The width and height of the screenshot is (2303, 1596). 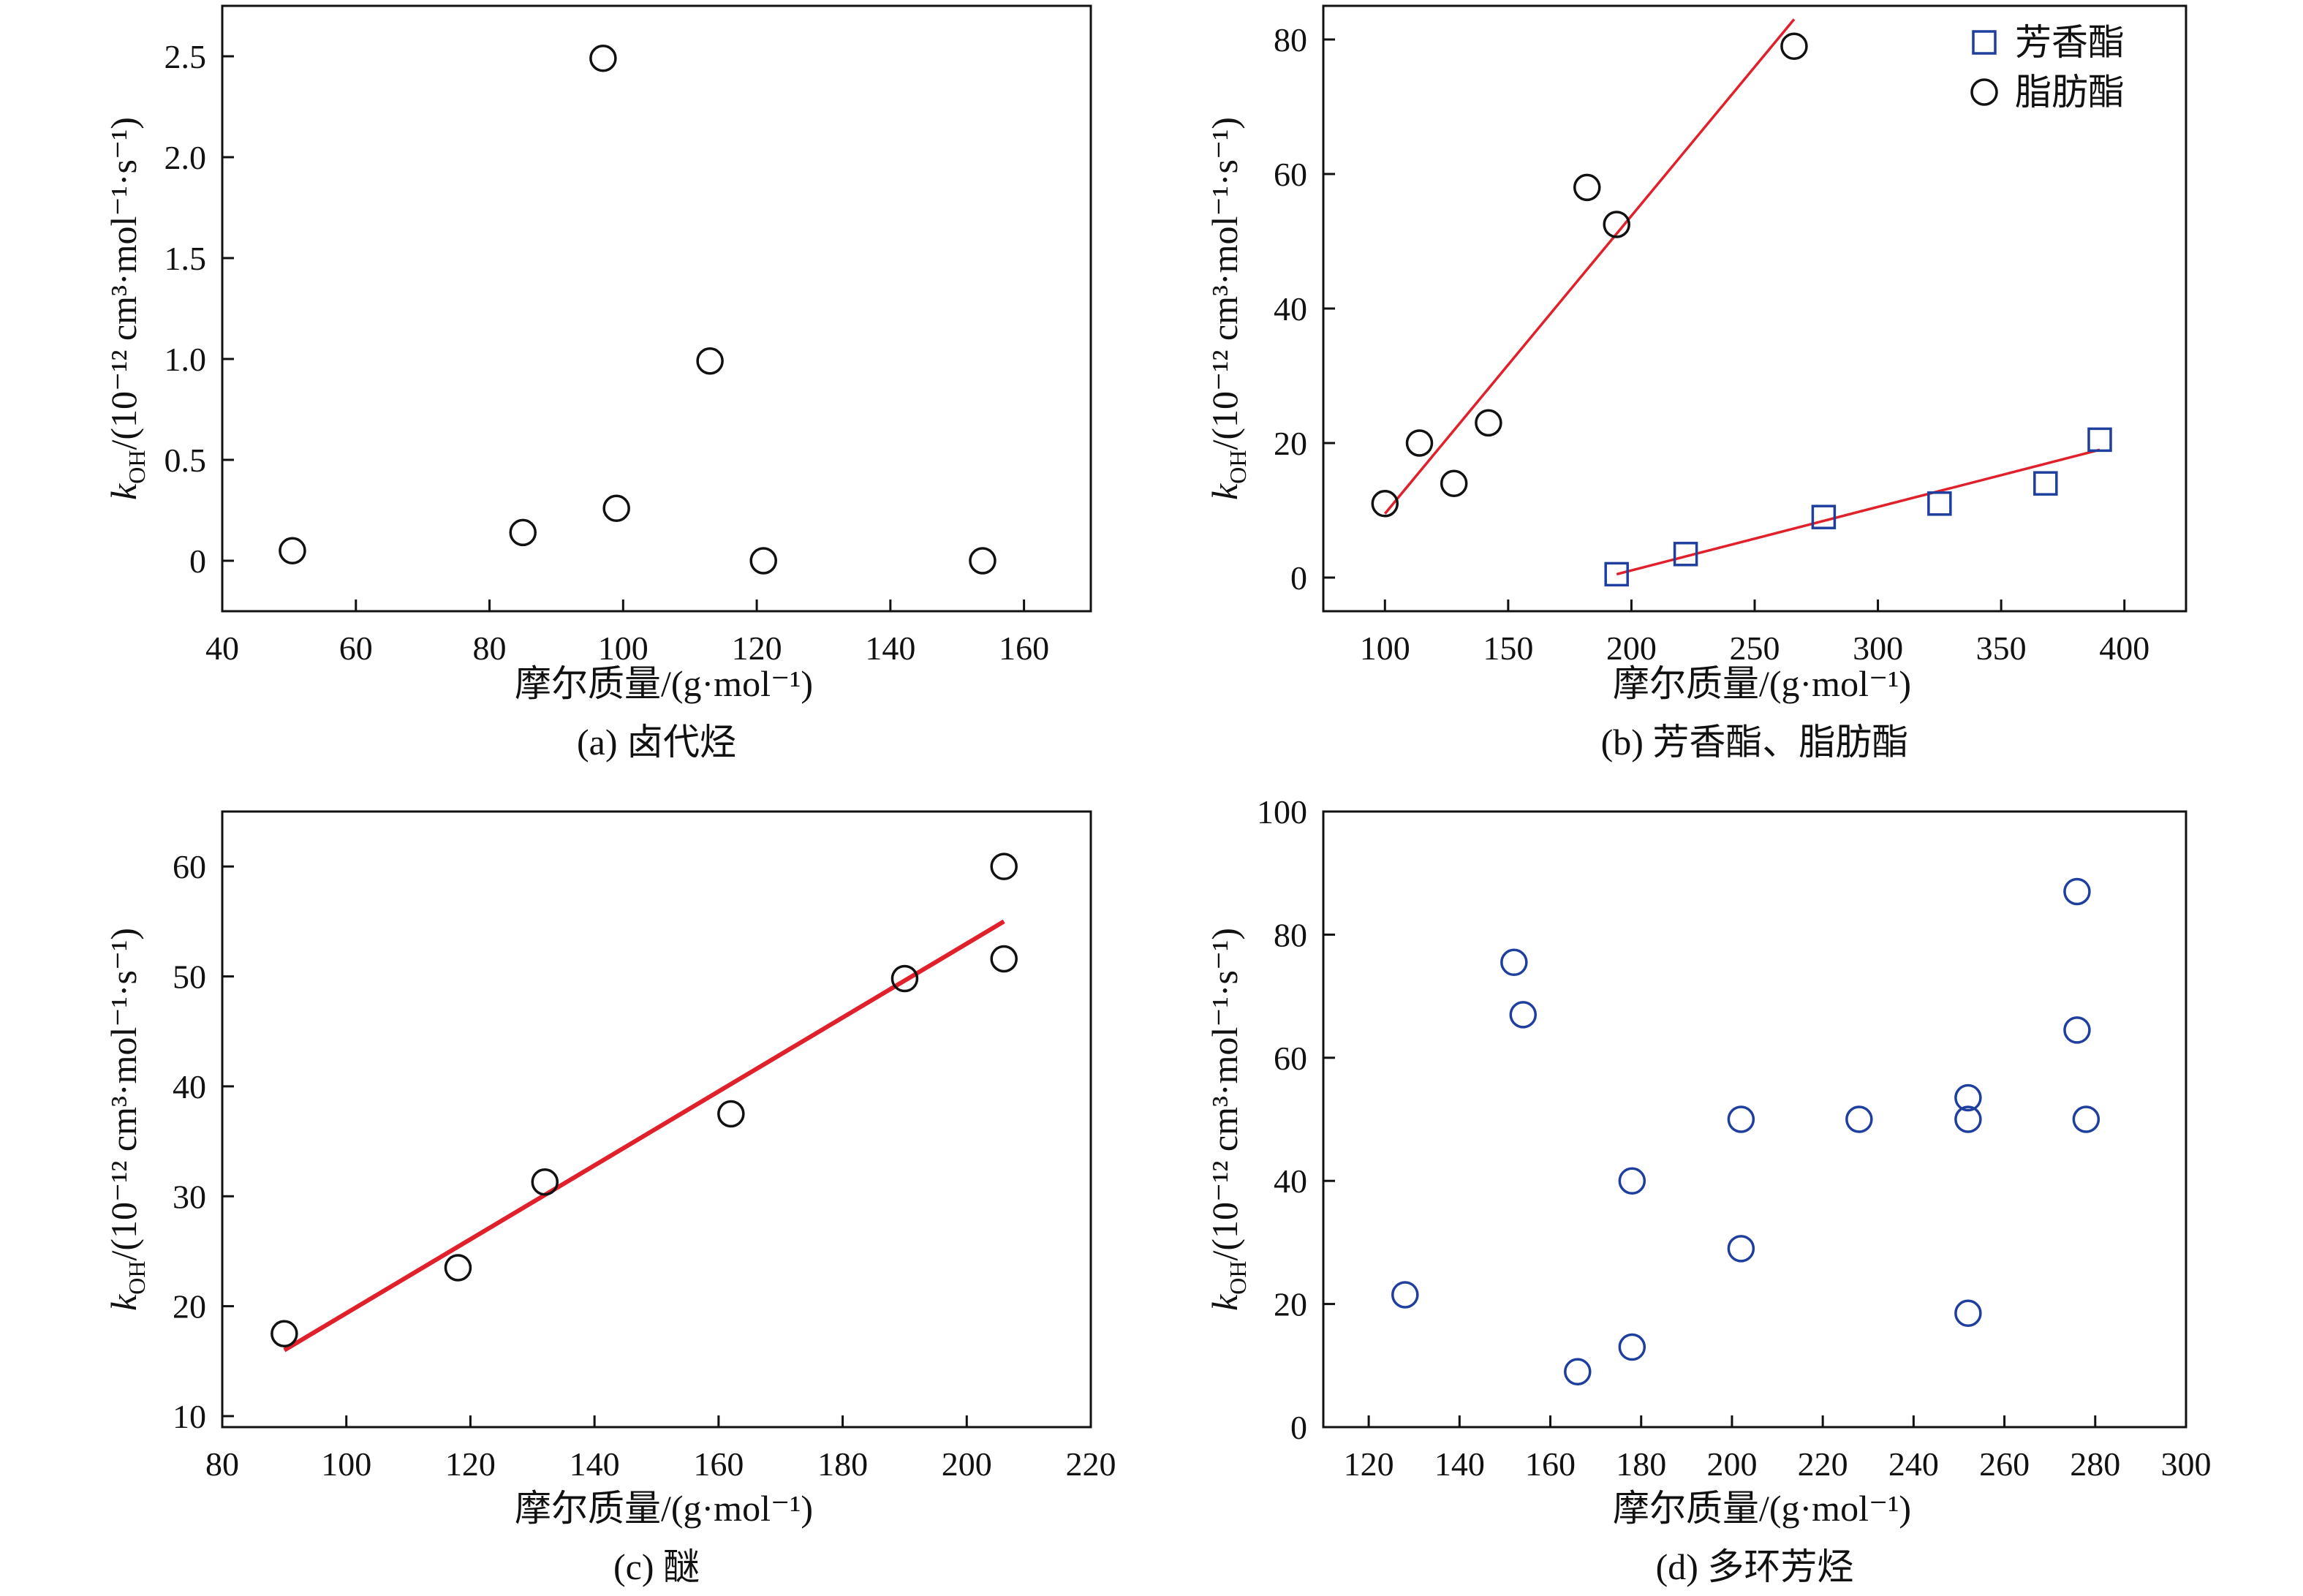 I want to click on y-tick-label: 1.0, so click(x=185, y=359).